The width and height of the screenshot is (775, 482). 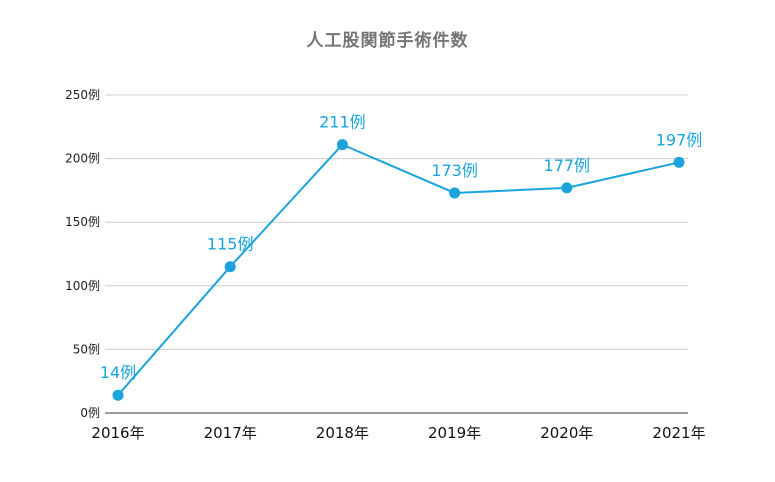 I want to click on y-tick-label: 250例, so click(x=82, y=95).